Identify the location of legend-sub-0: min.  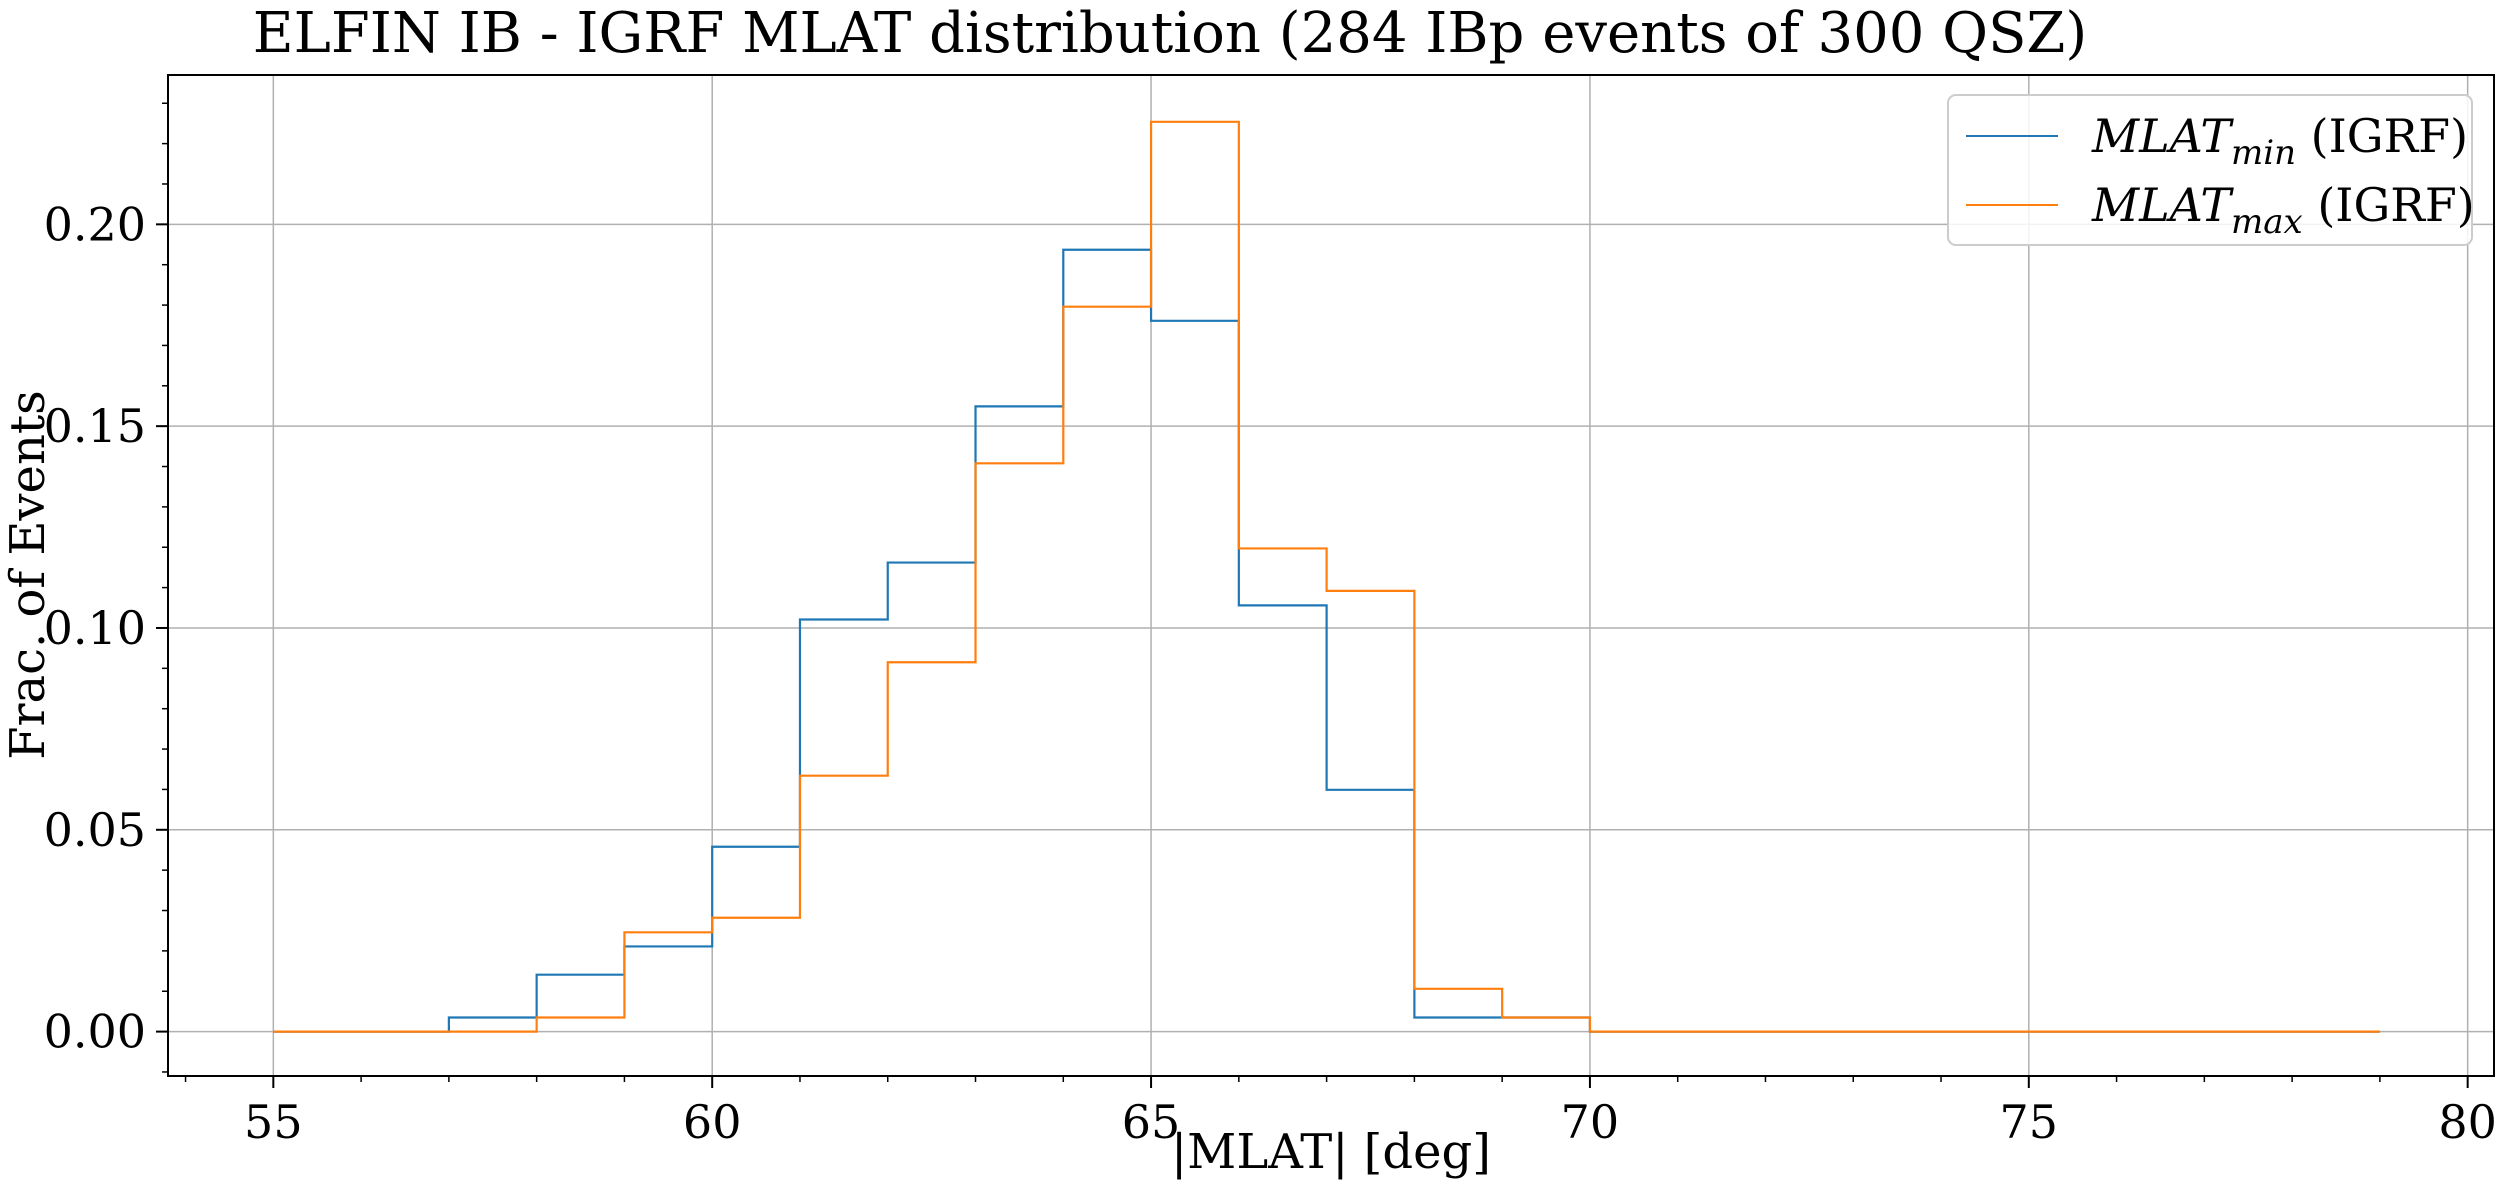
(2263, 153).